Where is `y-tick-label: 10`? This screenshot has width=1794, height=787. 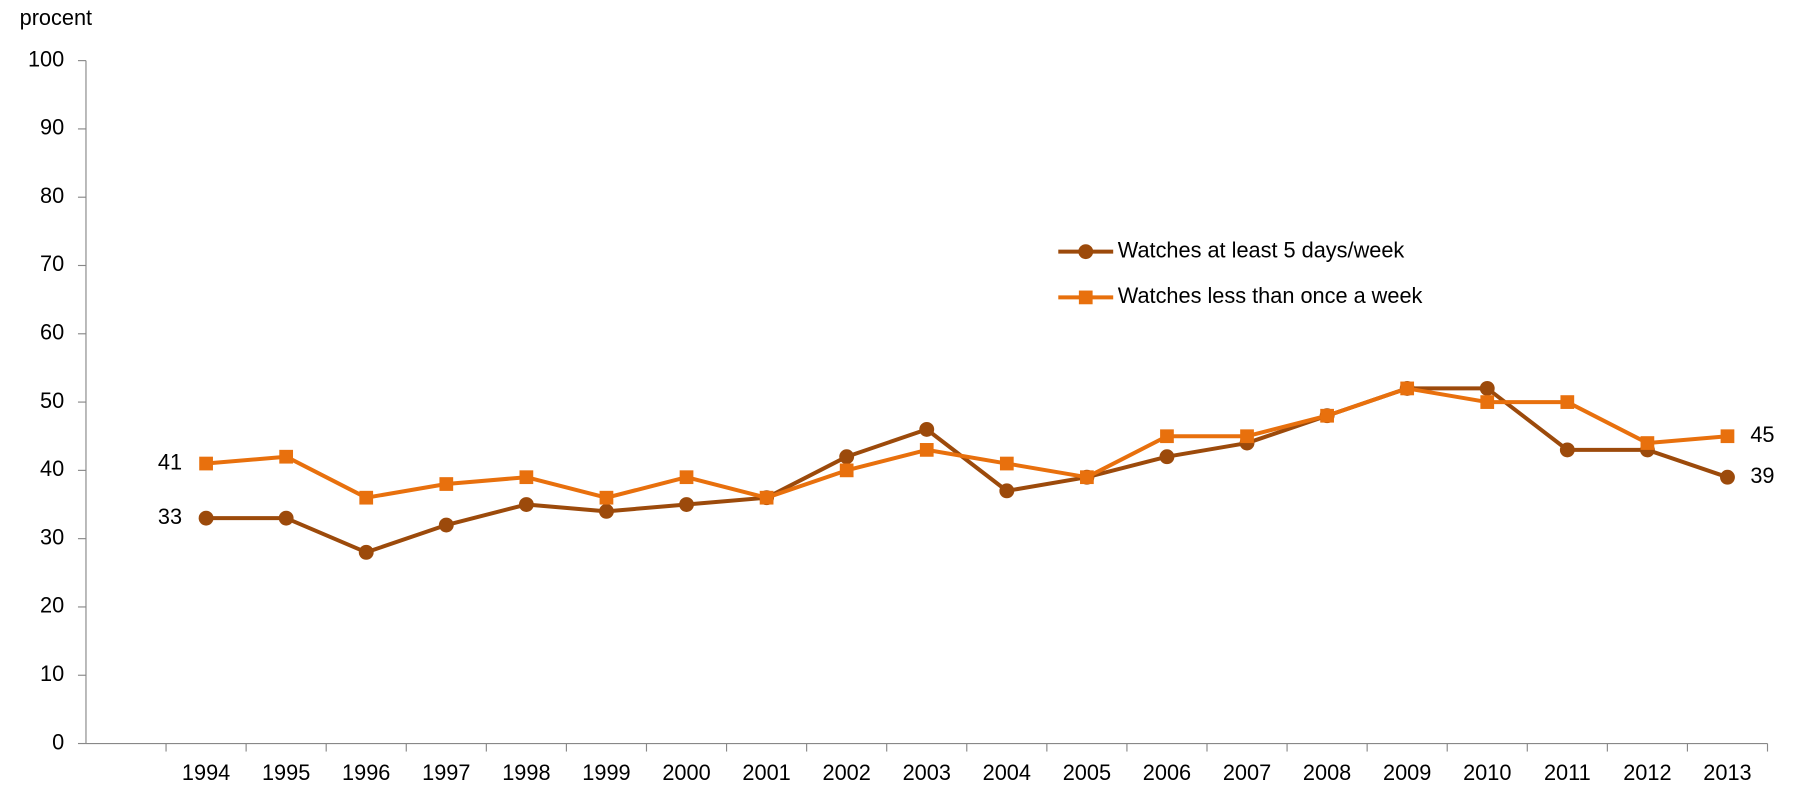 y-tick-label: 10 is located at coordinates (52, 673).